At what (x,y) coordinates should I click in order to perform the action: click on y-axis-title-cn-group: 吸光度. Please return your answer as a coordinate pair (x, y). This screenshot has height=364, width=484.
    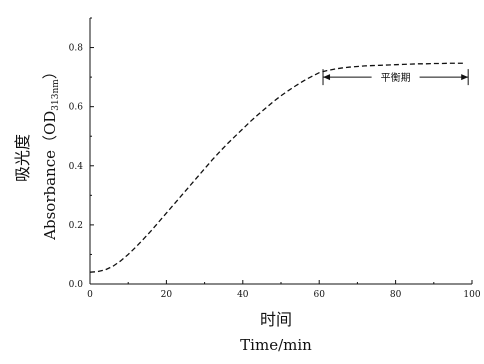
    Looking at the image, I should click on (22, 158).